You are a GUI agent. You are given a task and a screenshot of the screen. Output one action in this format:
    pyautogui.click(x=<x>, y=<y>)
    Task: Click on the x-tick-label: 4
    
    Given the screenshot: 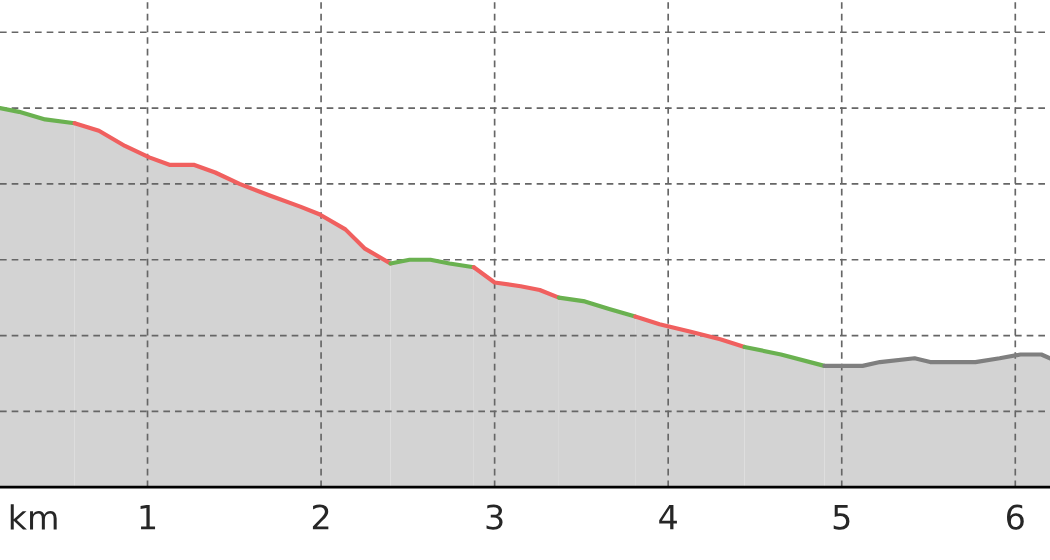 What is the action you would take?
    pyautogui.click(x=668, y=517)
    